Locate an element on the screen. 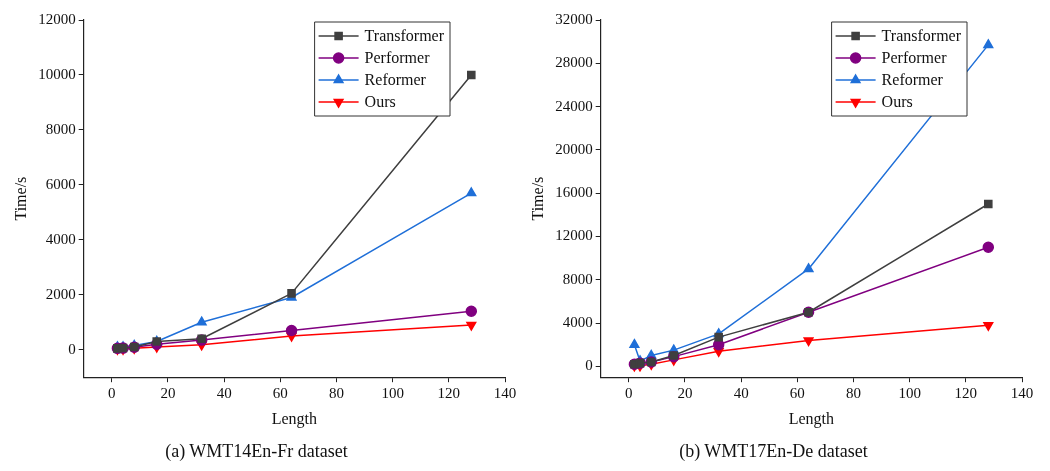 The height and width of the screenshot is (471, 1050). text: (a) WMT14En-Fr dataset is located at coordinates (256, 451).